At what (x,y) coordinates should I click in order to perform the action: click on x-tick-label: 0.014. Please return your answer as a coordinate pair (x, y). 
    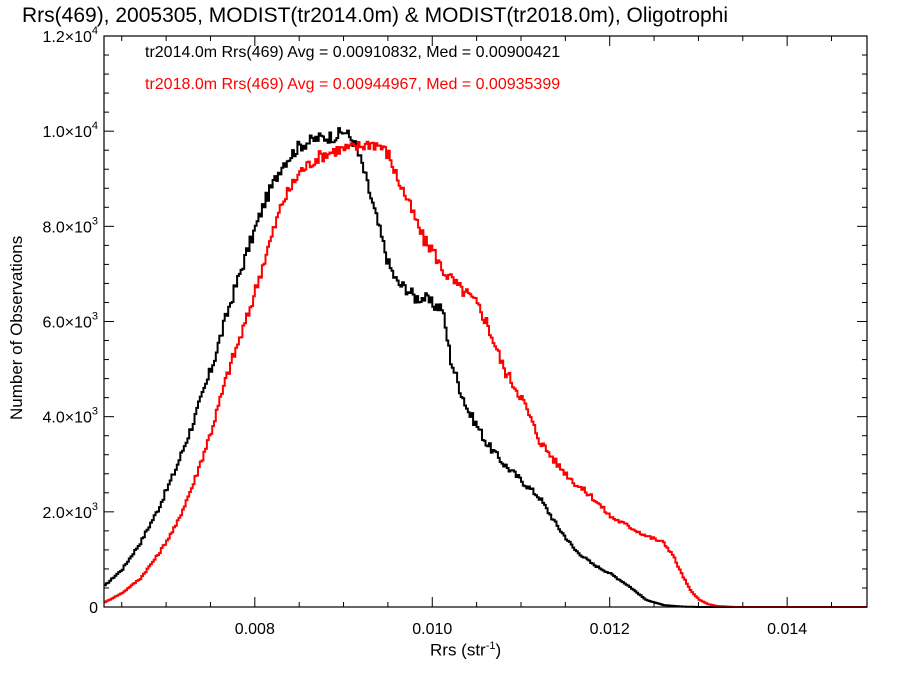
    Looking at the image, I should click on (787, 629).